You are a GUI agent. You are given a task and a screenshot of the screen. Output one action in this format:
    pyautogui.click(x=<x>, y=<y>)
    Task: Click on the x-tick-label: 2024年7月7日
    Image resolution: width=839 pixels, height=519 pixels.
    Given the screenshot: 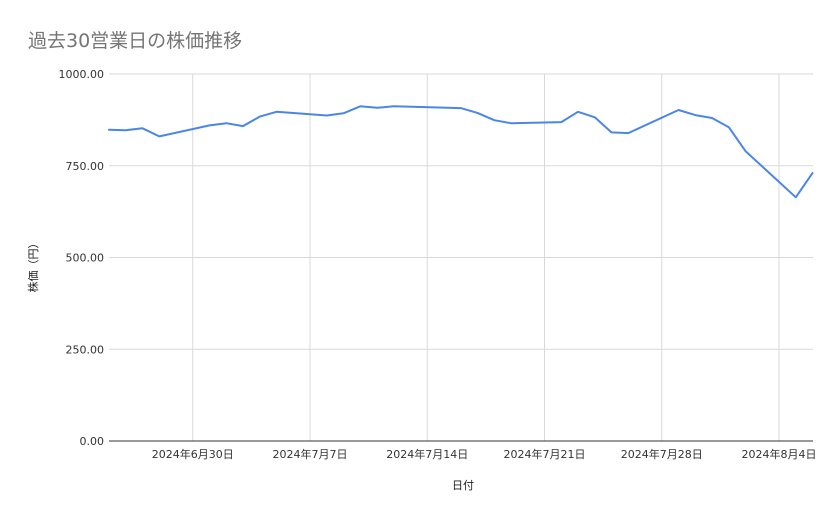 What is the action you would take?
    pyautogui.click(x=310, y=454)
    